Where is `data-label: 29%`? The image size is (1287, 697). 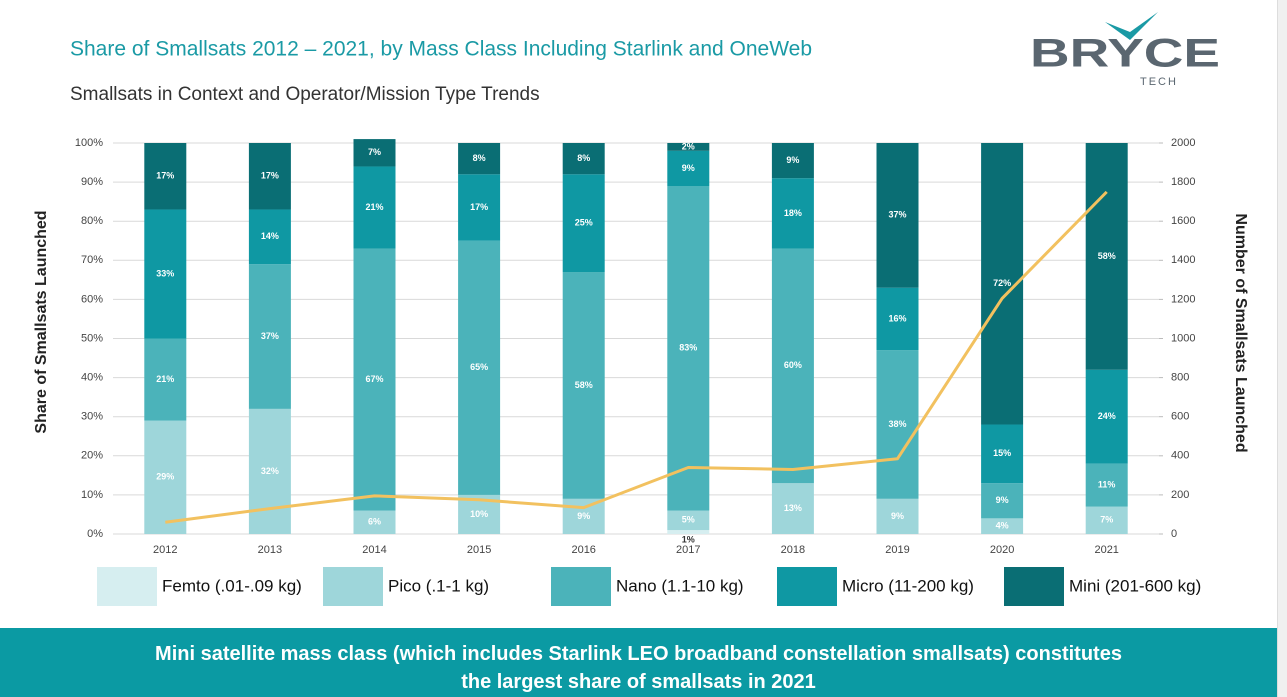 data-label: 29% is located at coordinates (165, 477).